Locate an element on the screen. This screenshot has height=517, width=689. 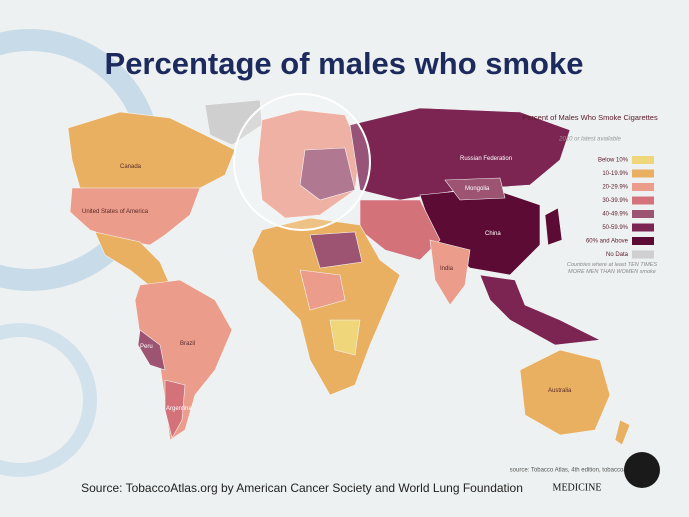
mongolia is located at coordinates (475, 189).